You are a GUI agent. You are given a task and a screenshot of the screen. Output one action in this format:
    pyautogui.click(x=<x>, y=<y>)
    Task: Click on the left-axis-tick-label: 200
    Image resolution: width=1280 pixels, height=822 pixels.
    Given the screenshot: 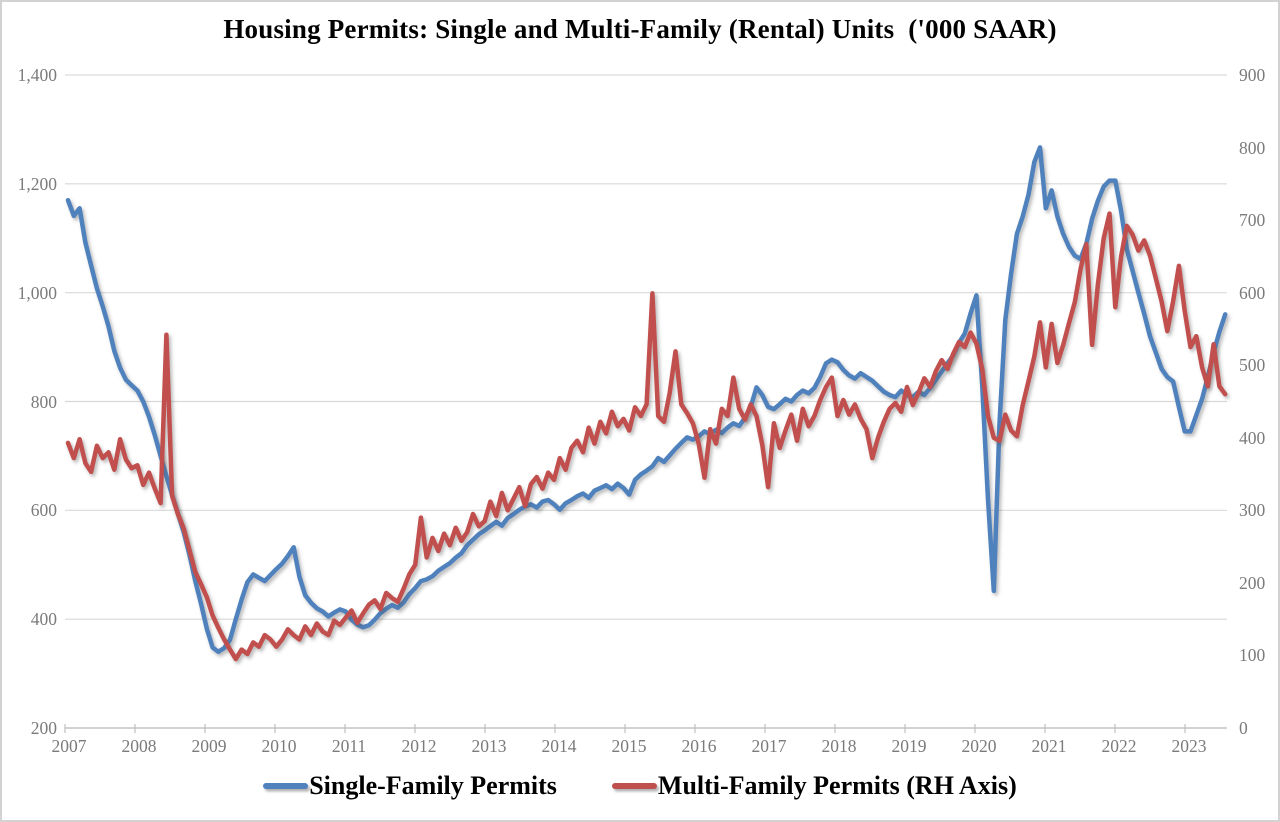 What is the action you would take?
    pyautogui.click(x=43, y=728)
    